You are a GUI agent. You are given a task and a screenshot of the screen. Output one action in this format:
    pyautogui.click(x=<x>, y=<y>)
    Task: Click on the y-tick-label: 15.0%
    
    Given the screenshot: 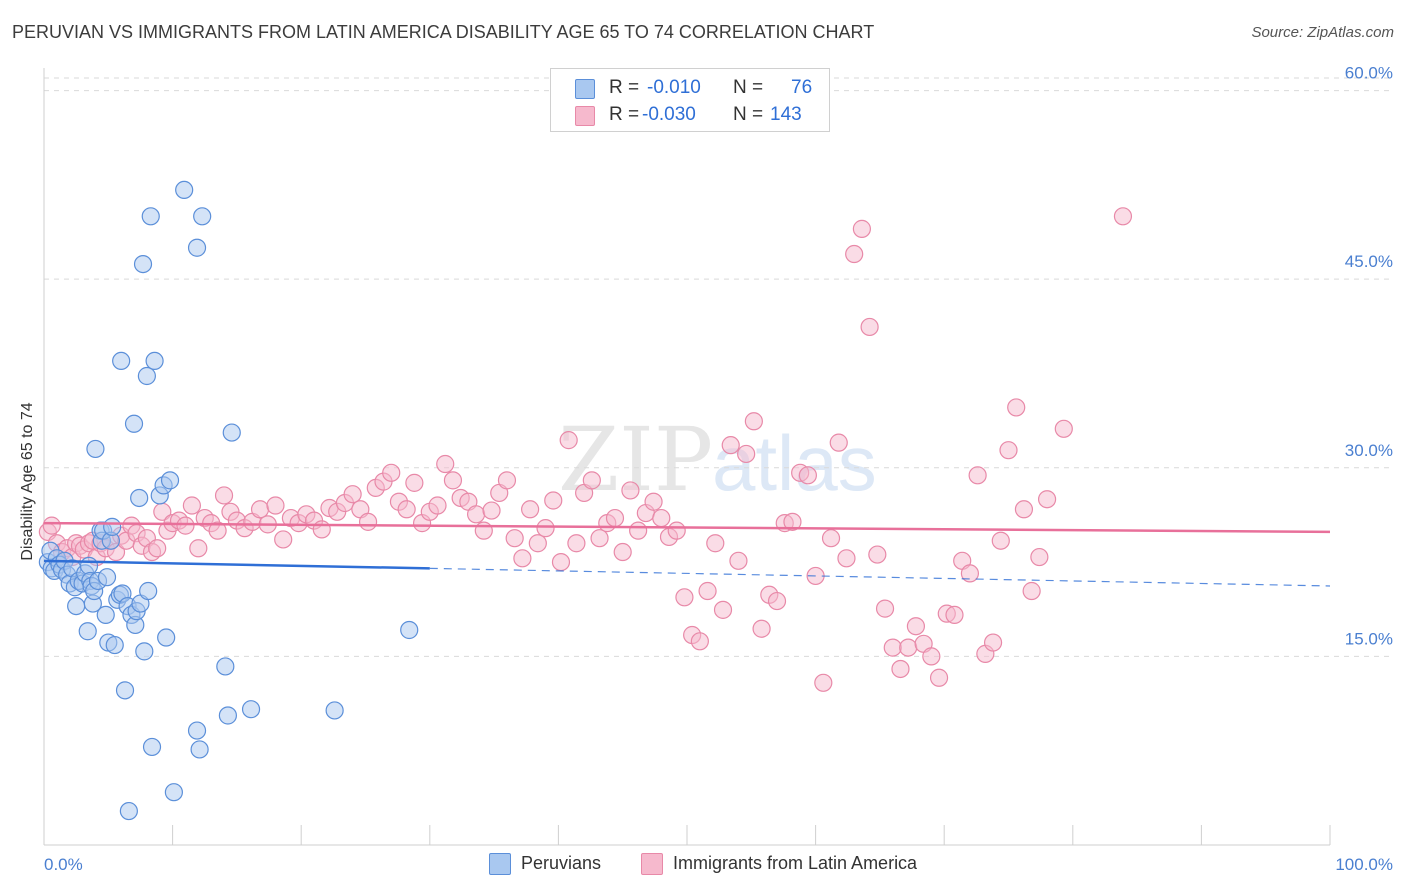 What is the action you would take?
    pyautogui.click(x=1369, y=638)
    